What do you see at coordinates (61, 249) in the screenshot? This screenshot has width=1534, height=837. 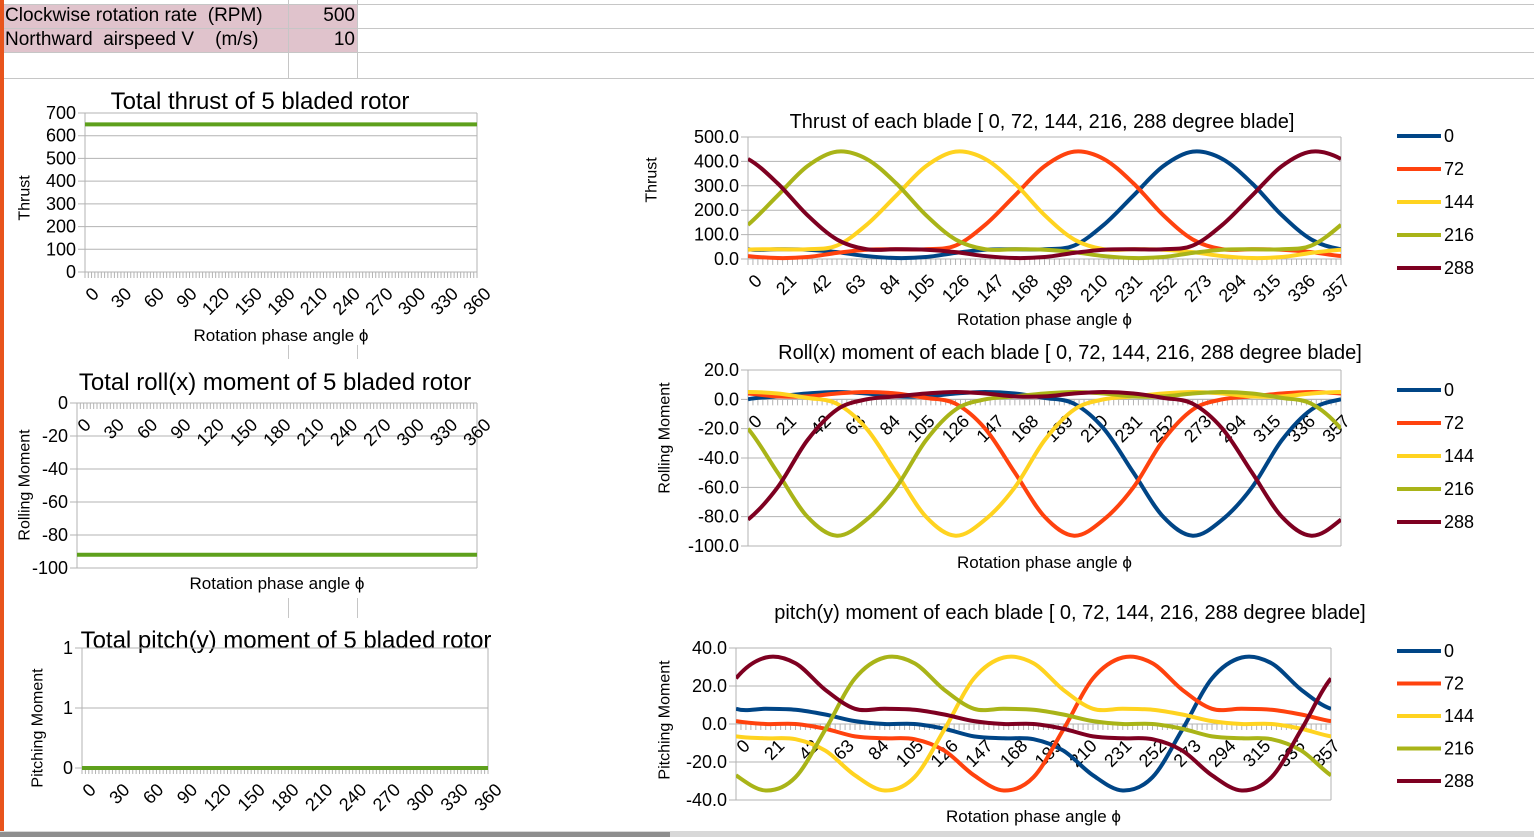 I see `y-tick-label: 100` at bounding box center [61, 249].